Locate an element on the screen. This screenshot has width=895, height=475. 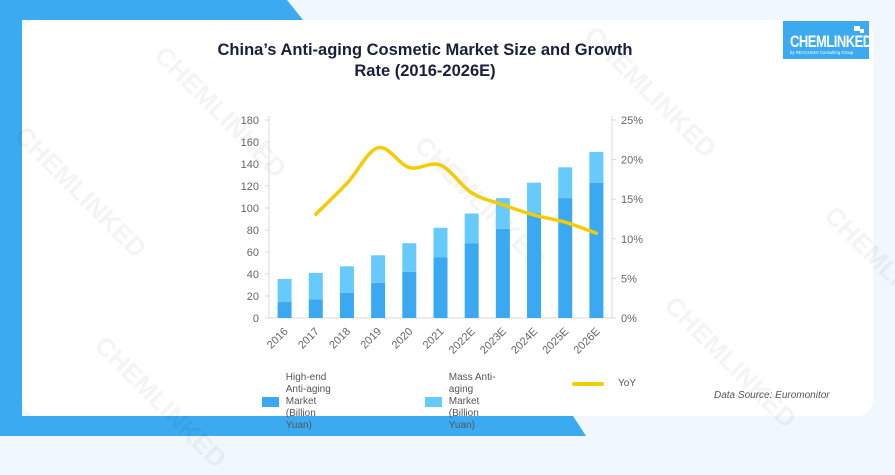
left-axis-tick-label: 60 is located at coordinates (253, 253).